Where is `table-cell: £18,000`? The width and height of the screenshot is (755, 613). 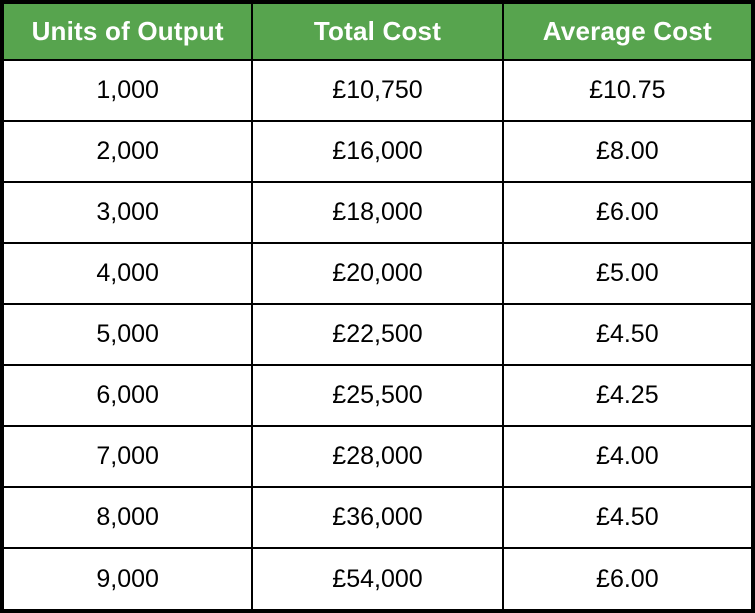 table-cell: £18,000 is located at coordinates (377, 212).